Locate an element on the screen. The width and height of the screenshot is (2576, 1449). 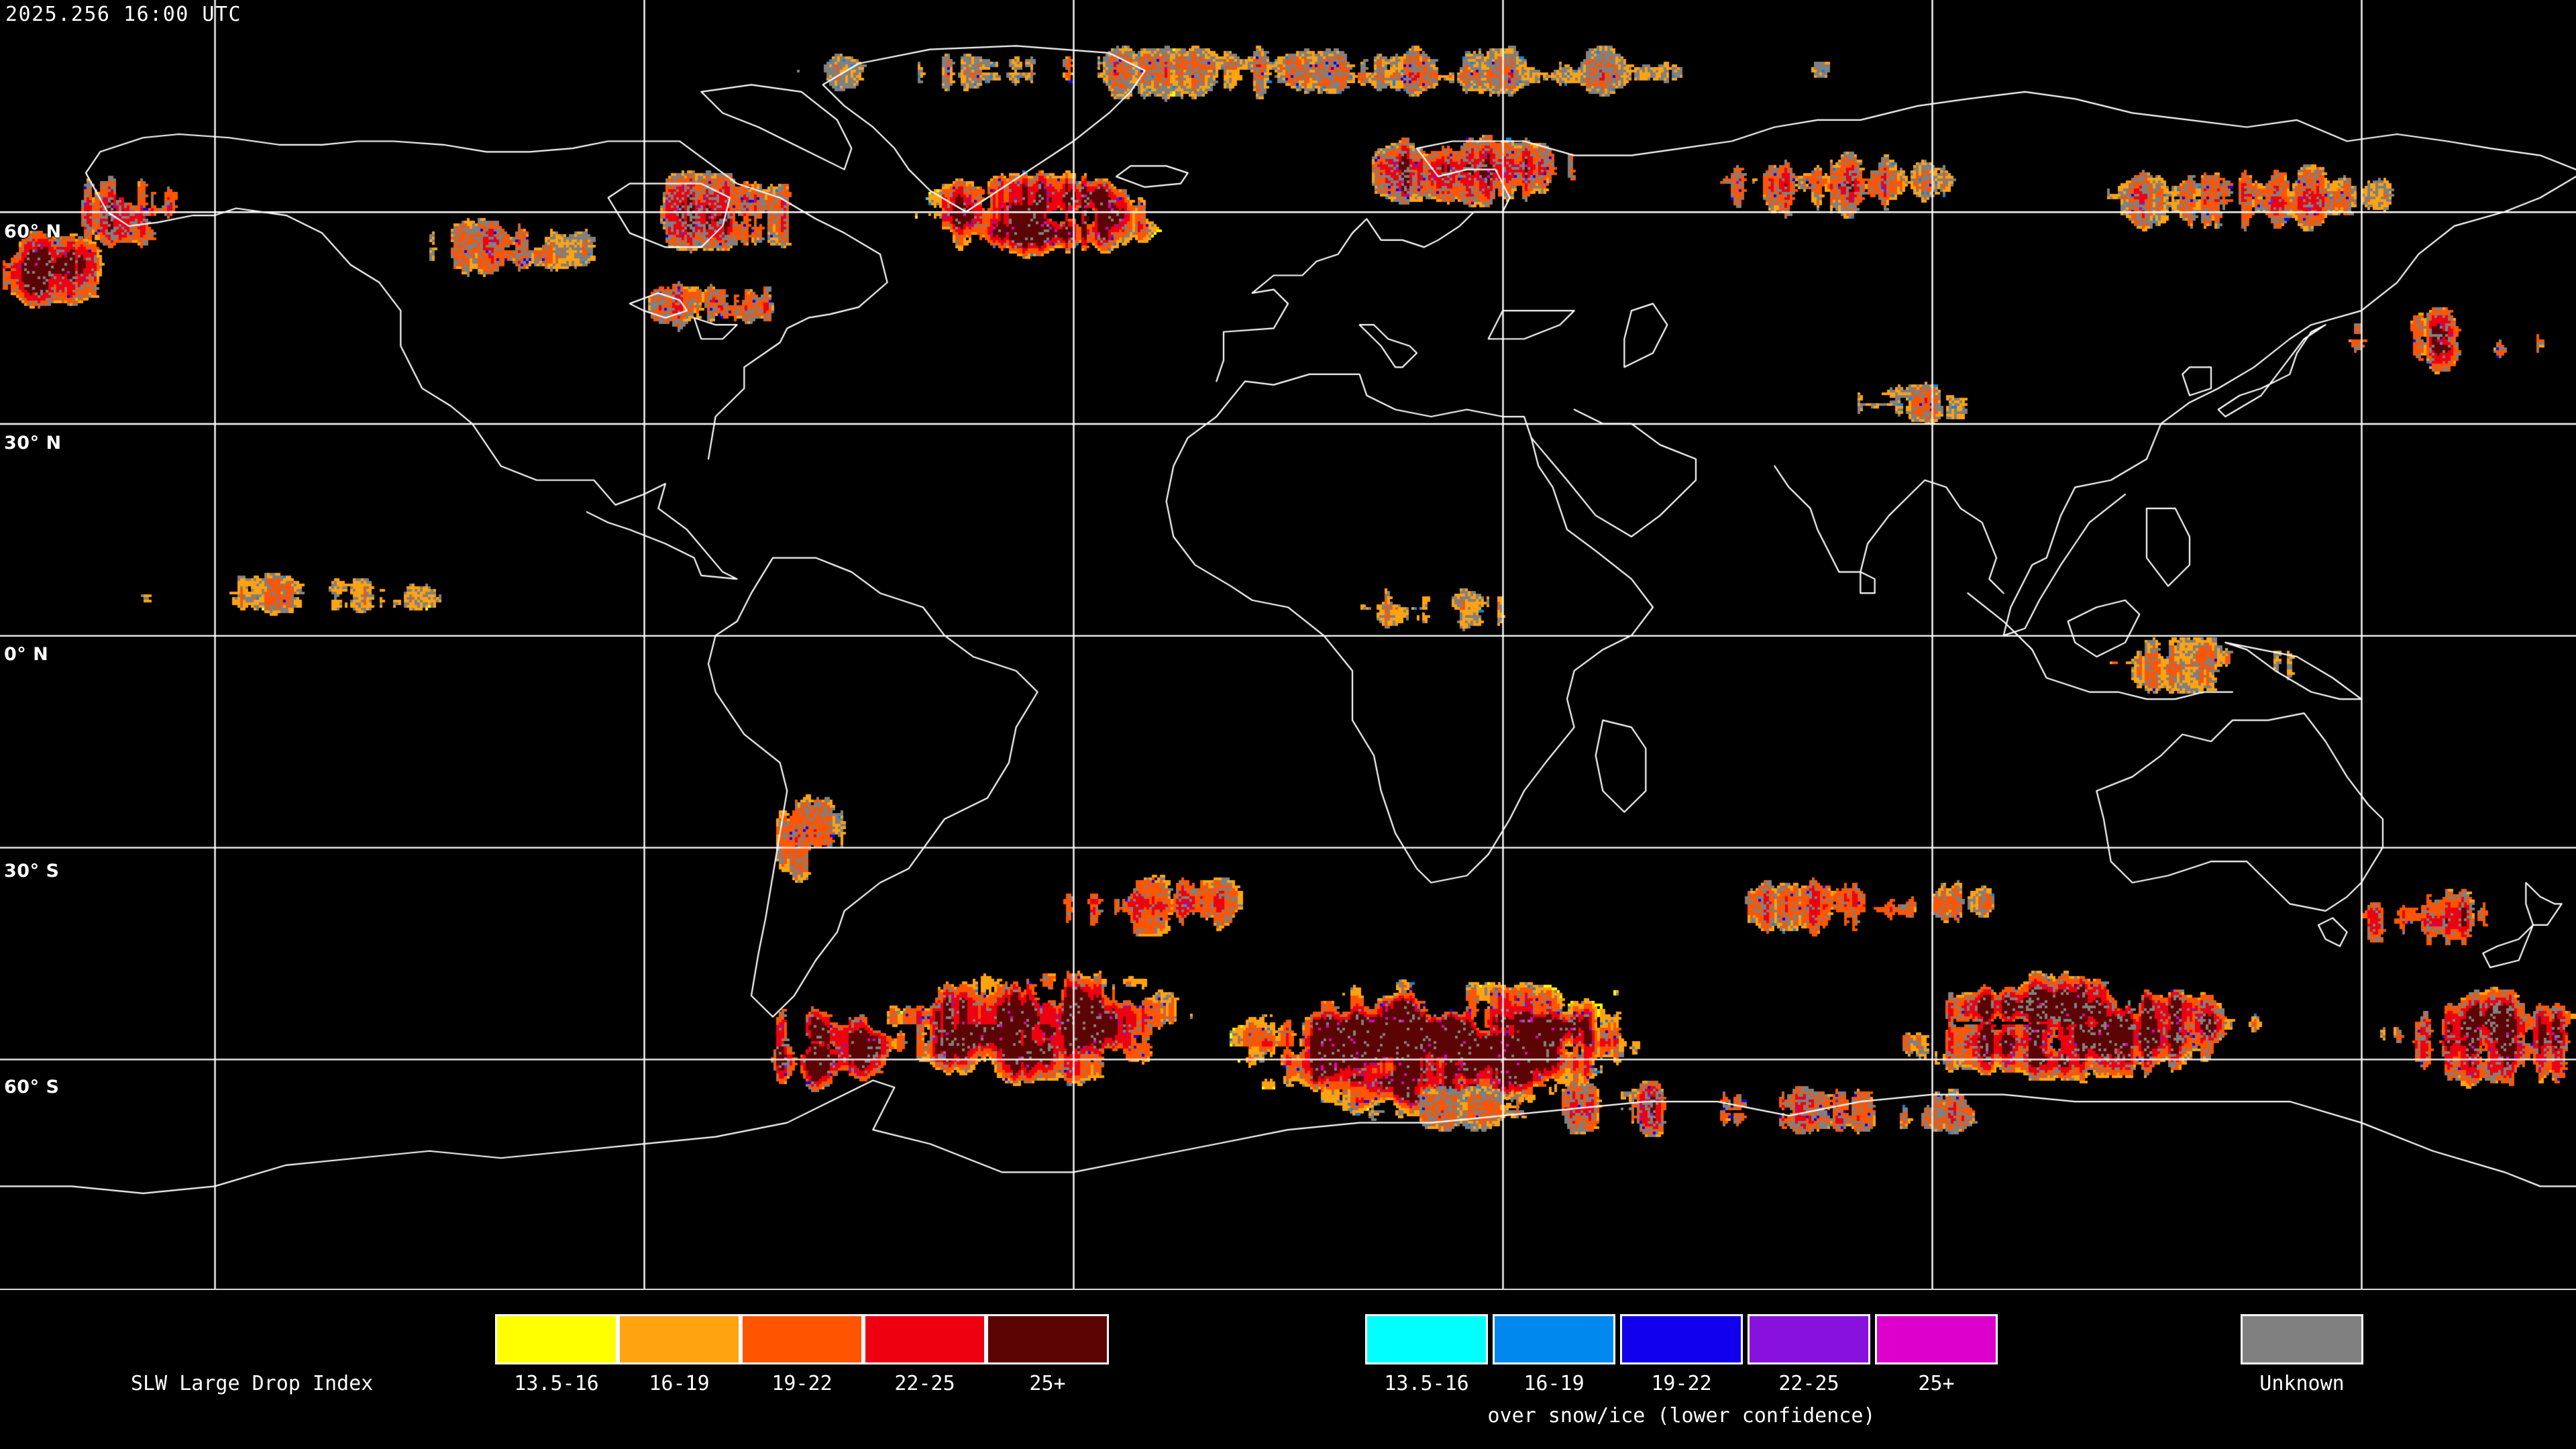
legend-swatch-snowice-25plus is located at coordinates (1936, 1339).